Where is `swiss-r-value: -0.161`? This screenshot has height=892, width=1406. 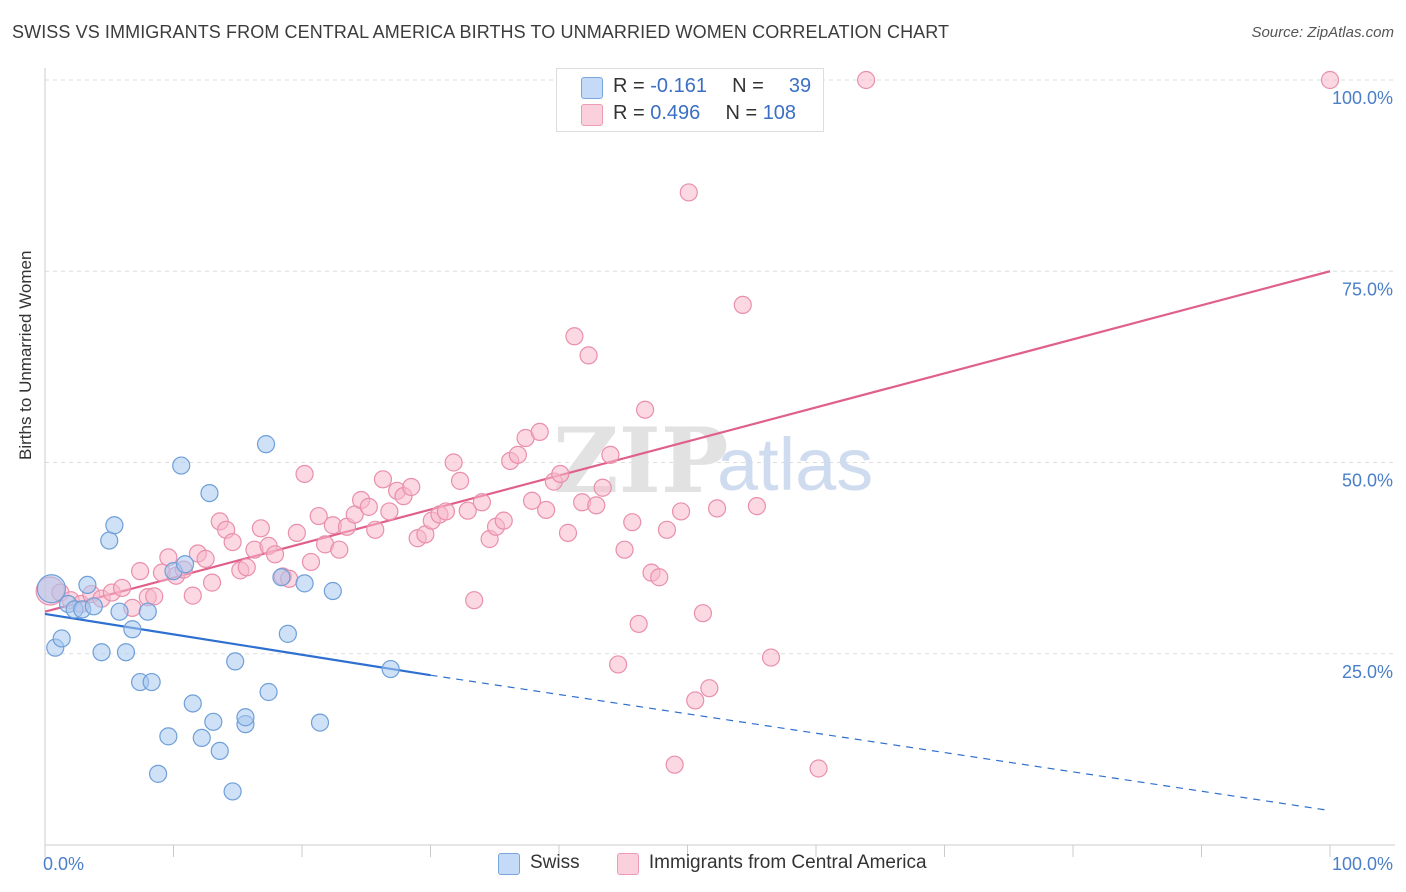
swiss-r-value: -0.161 is located at coordinates (678, 86).